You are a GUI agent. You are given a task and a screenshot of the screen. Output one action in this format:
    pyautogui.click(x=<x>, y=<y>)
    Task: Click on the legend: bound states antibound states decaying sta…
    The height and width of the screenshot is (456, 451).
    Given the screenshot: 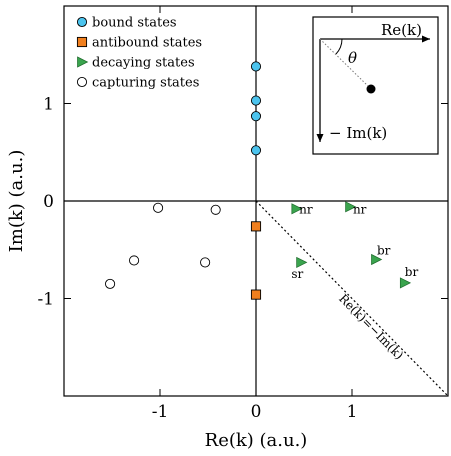 What is the action you would take?
    pyautogui.click(x=139, y=53)
    